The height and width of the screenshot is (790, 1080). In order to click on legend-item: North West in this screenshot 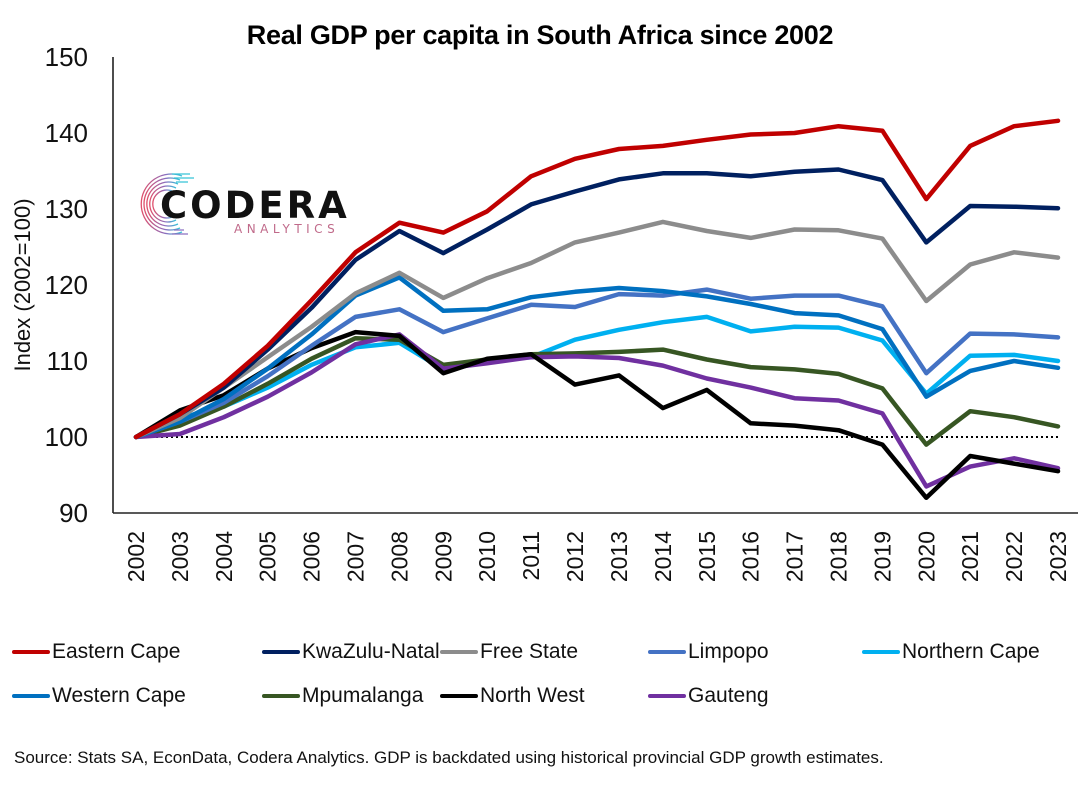, I will do `click(512, 696)`.